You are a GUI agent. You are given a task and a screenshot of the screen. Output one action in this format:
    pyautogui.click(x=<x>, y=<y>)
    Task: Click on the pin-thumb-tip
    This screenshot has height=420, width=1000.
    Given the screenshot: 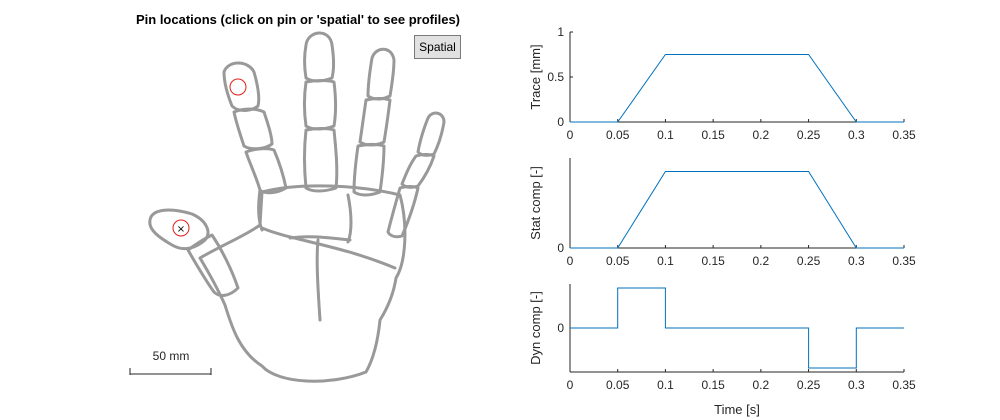 What is the action you would take?
    pyautogui.click(x=181, y=228)
    